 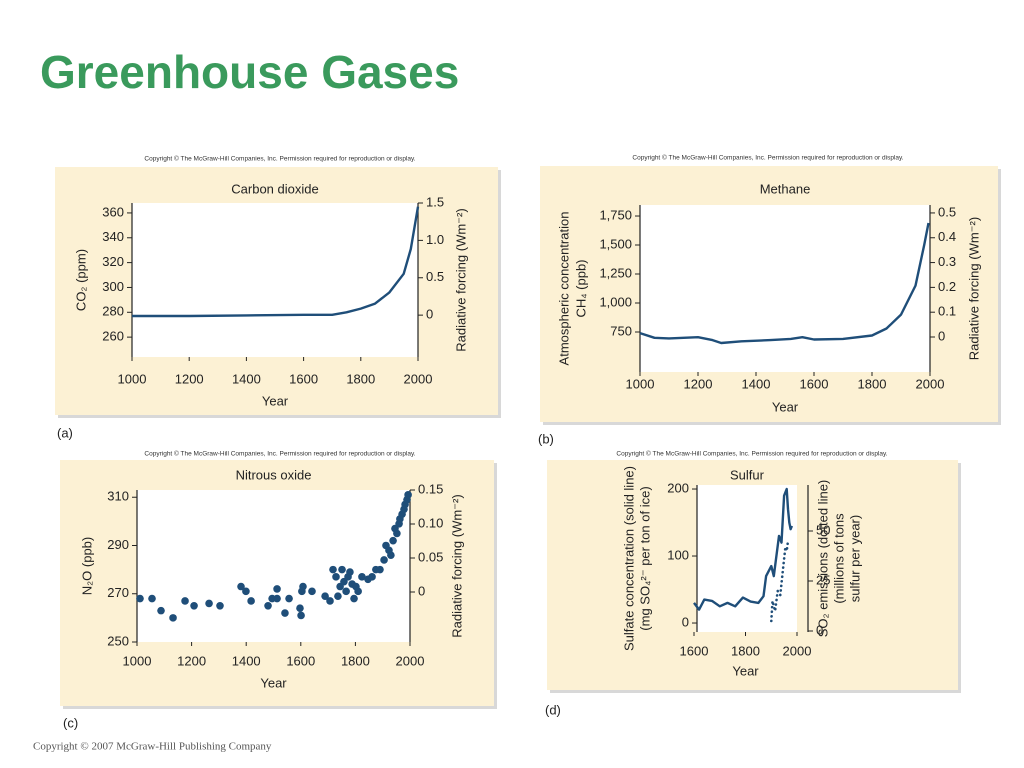 I want to click on y-tick-label: 270, so click(x=118, y=592).